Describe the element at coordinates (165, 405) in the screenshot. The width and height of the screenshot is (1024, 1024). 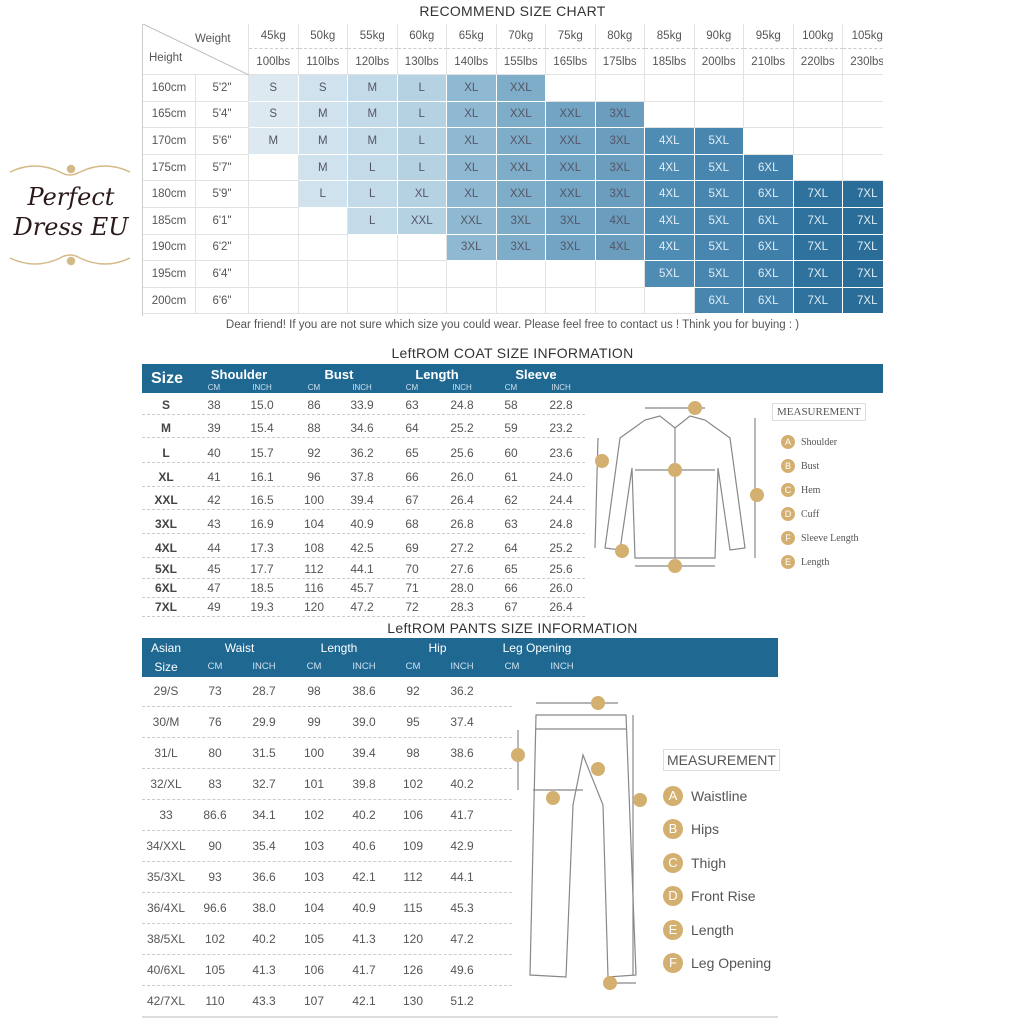
I see `coat-size: S` at that location.